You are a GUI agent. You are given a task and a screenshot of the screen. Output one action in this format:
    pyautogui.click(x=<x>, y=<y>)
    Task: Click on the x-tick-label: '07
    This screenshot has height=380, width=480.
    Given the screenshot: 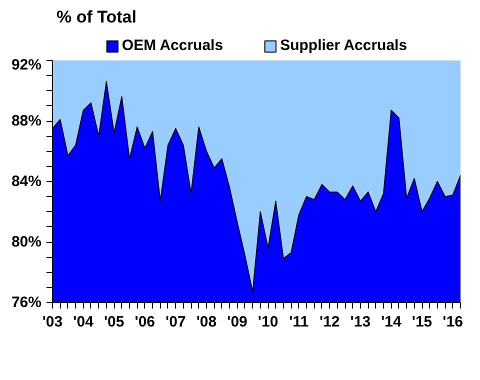 What is the action you would take?
    pyautogui.click(x=176, y=322)
    